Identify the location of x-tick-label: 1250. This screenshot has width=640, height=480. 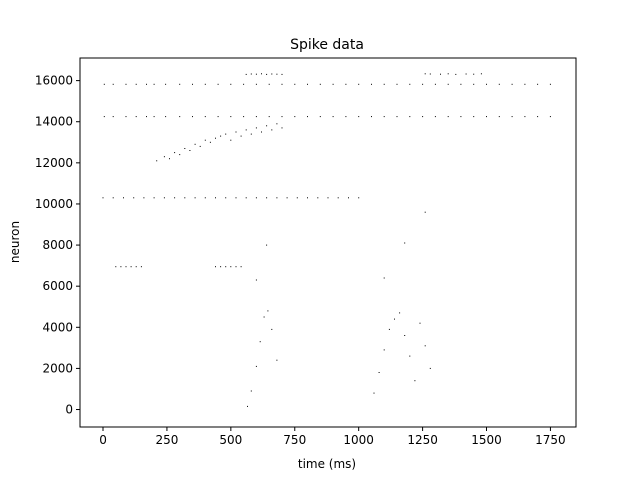
(422, 440).